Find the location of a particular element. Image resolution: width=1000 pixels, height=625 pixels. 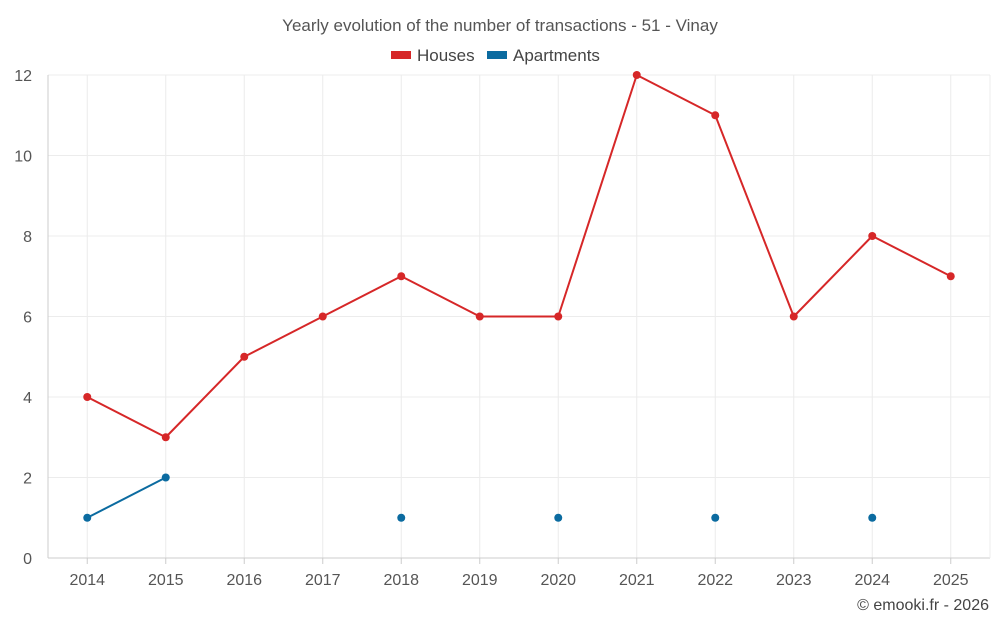

legend-item-houses: Houses is located at coordinates (433, 55).